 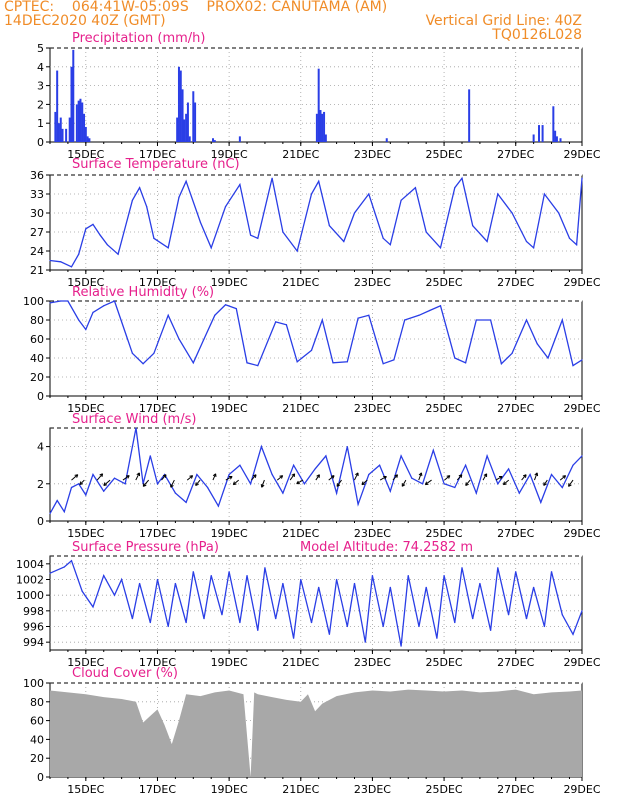 What do you see at coordinates (37, 721) in the screenshot?
I see `ytick-label-5-3: 60` at bounding box center [37, 721].